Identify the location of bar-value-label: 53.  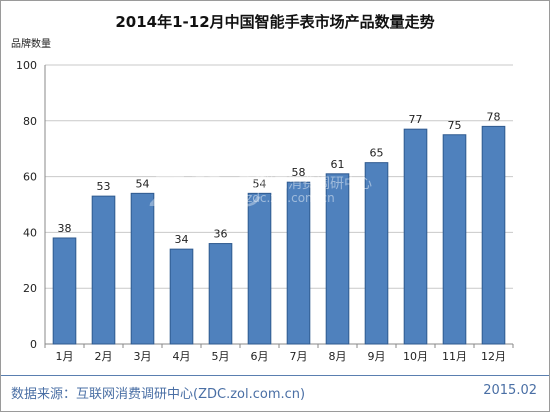
(104, 186).